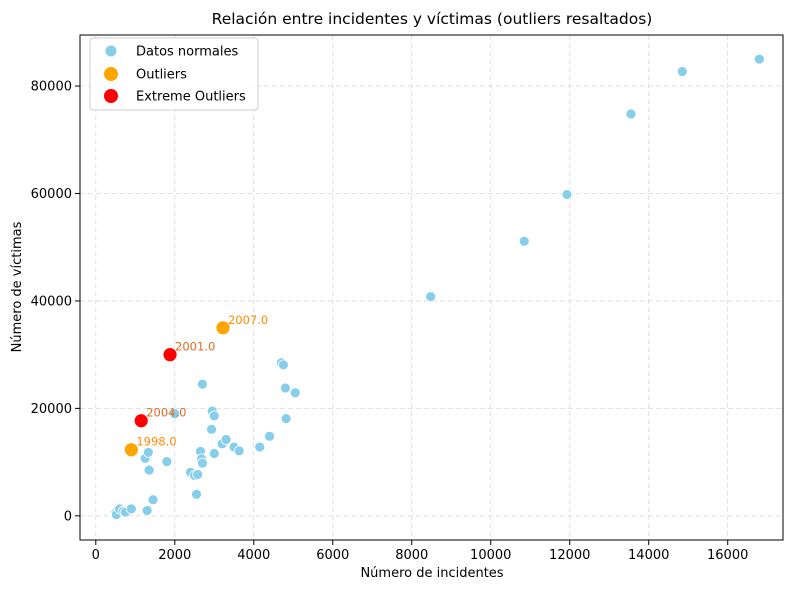 The height and width of the screenshot is (590, 790). Describe the element at coordinates (111, 74) in the screenshot. I see `legend-marker-outlier` at that location.